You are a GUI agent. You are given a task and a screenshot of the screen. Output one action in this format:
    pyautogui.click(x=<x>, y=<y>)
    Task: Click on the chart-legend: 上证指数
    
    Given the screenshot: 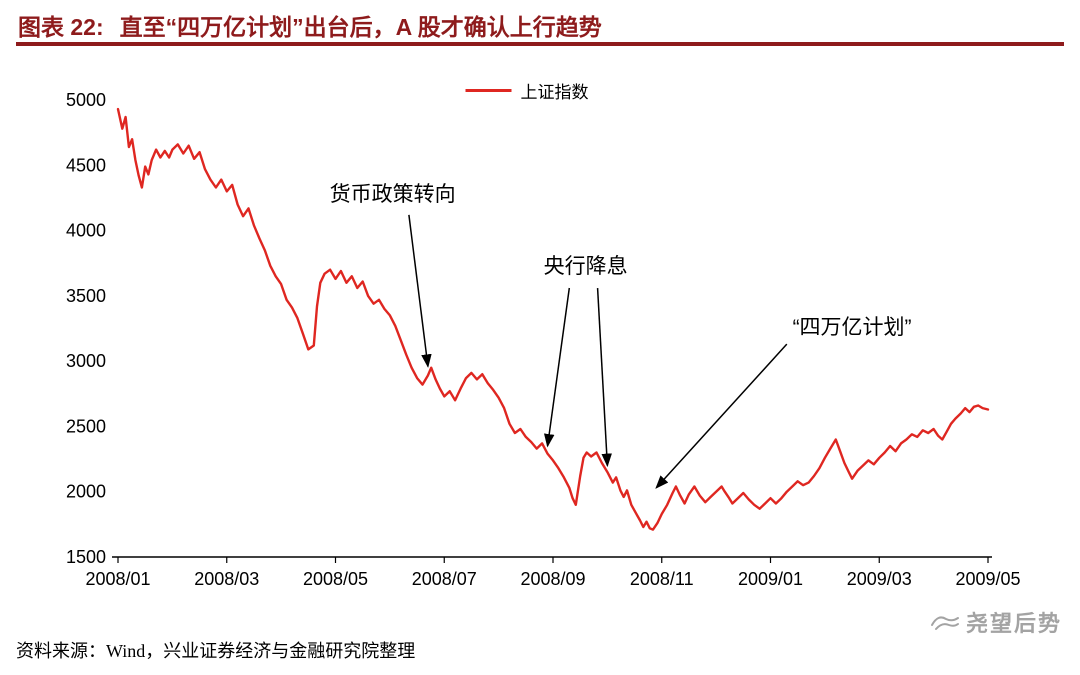 What is the action you would take?
    pyautogui.click(x=527, y=90)
    